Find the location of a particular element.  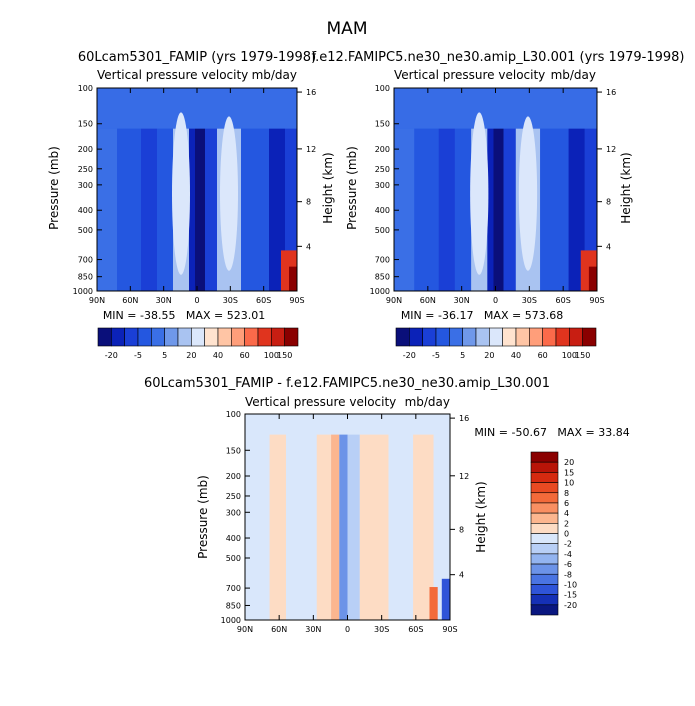

panel-3-ylabel-right: Height (km) is located at coordinates (481, 516).